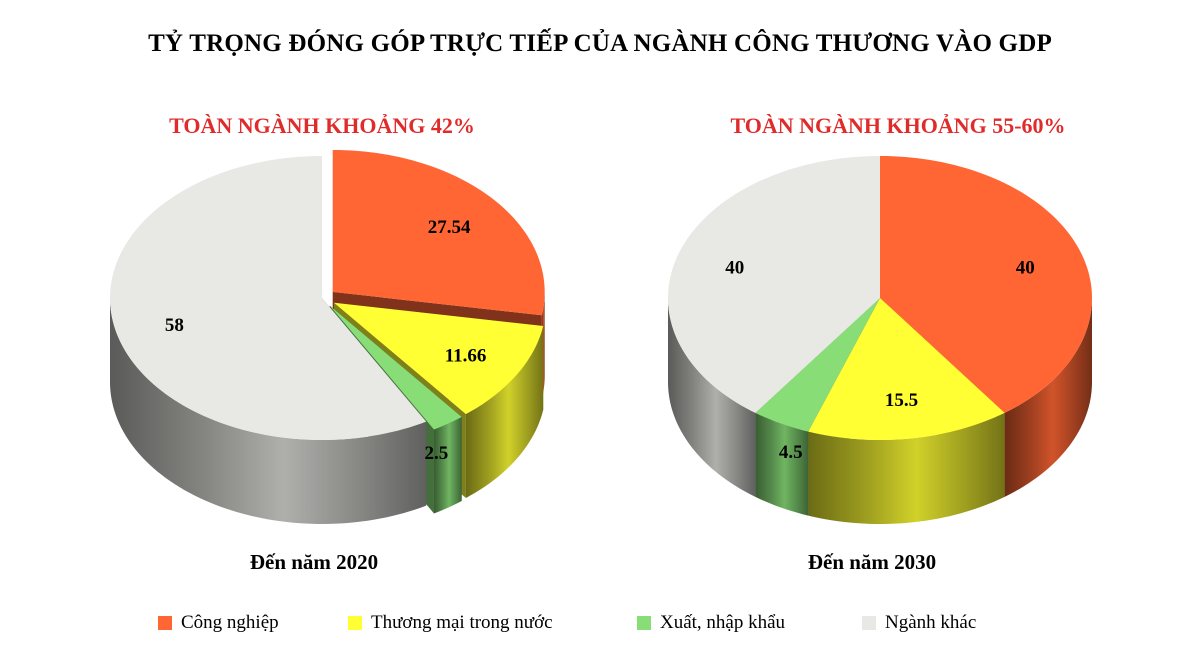 This screenshot has width=1200, height=657. What do you see at coordinates (931, 622) in the screenshot?
I see `legend-label: Ngành khác` at bounding box center [931, 622].